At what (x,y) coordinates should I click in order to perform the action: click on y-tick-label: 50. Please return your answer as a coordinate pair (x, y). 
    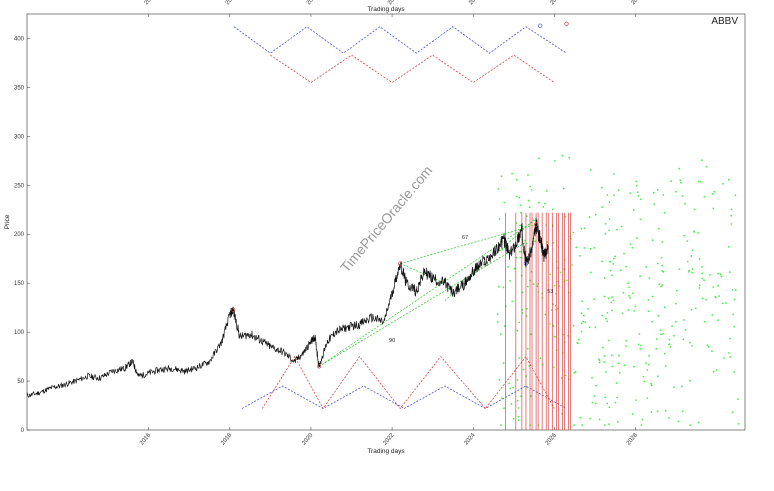
    Looking at the image, I should click on (20, 382).